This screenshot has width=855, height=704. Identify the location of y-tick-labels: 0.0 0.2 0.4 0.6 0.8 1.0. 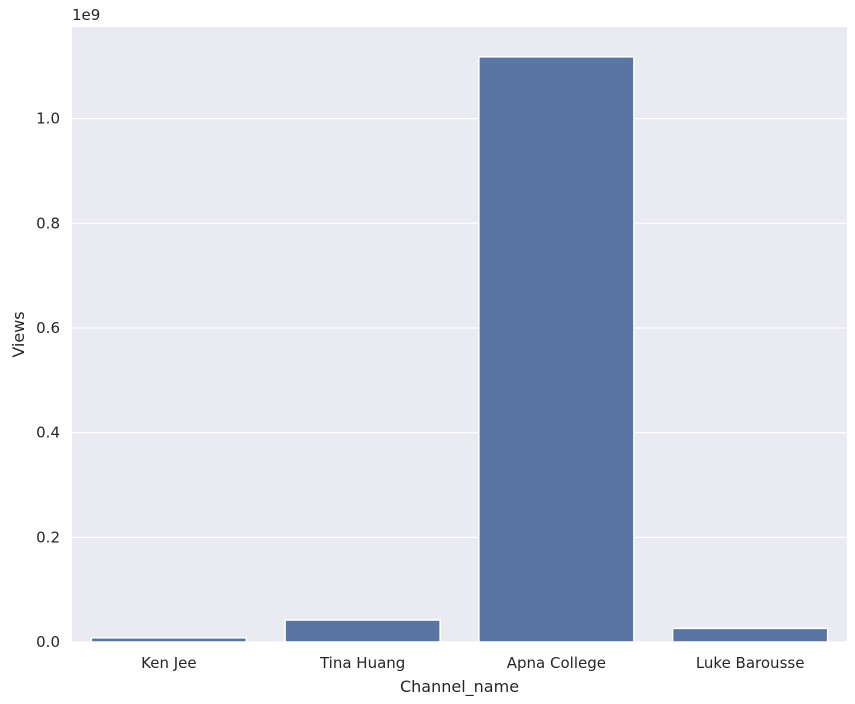
(48, 380).